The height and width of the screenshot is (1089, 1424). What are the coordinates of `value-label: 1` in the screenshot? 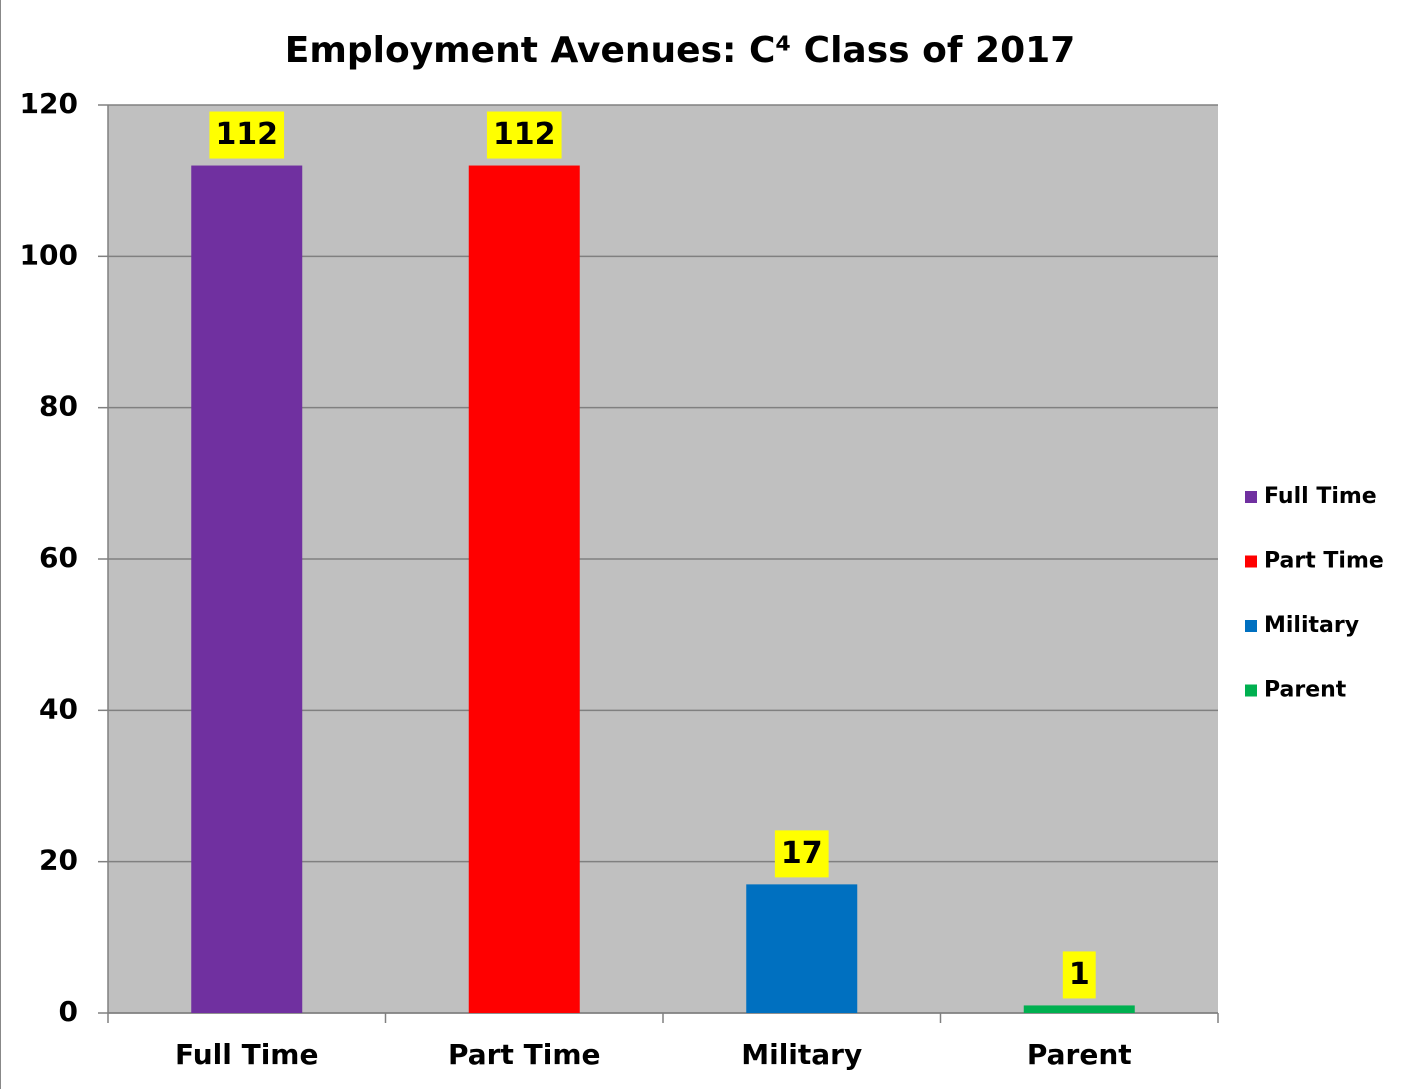 It's located at (1079, 974).